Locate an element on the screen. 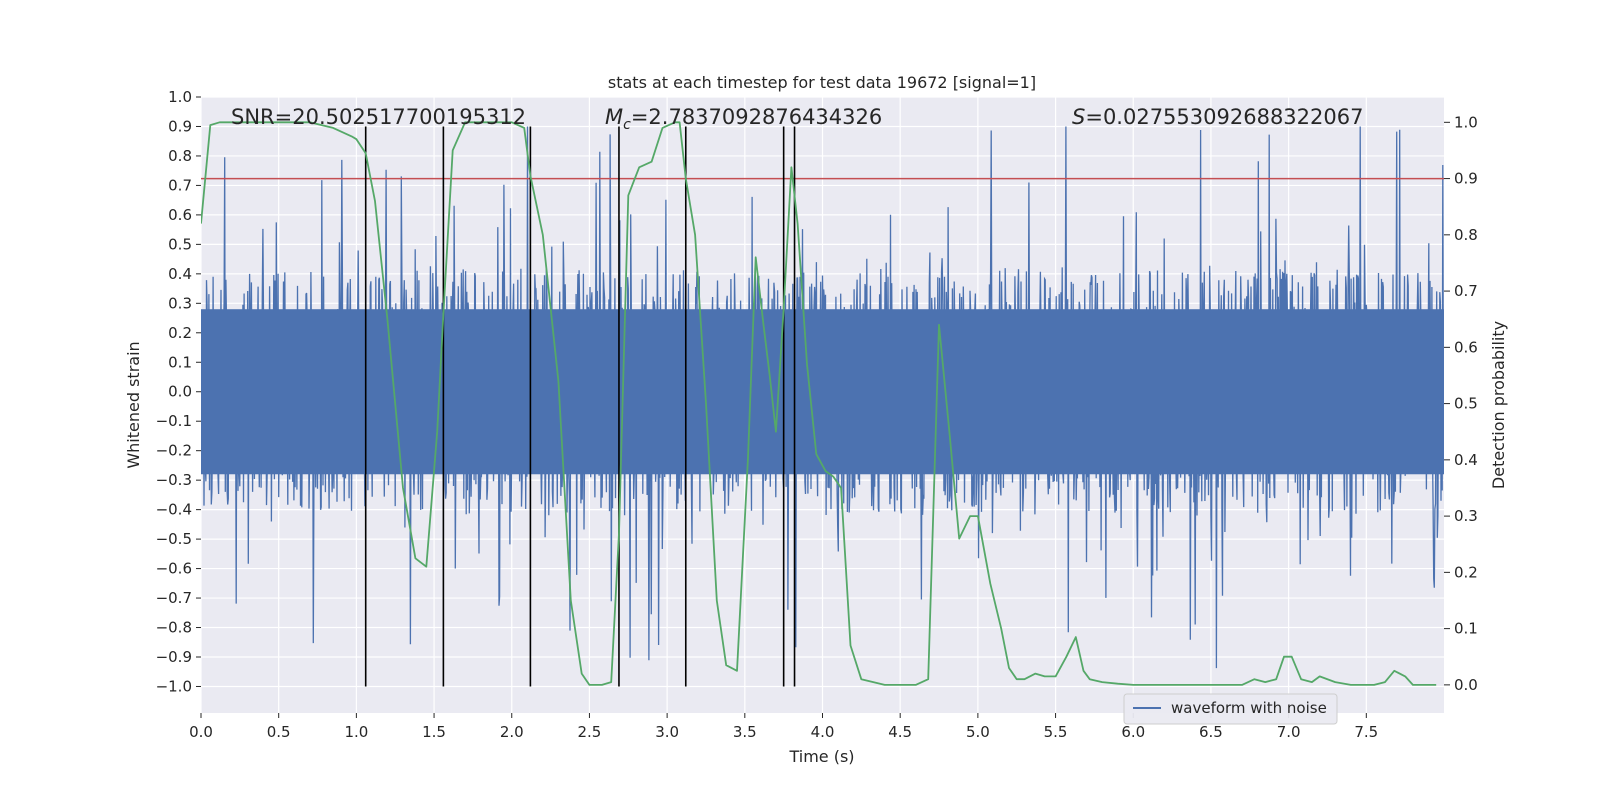 This screenshot has height=800, width=1600. y-right-tick-label: 1.0 is located at coordinates (1466, 122).